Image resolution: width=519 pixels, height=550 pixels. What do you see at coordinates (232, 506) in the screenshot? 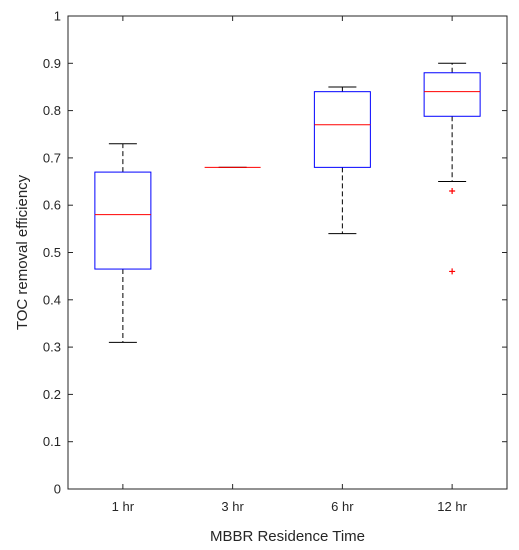
I see `x-tick-label: 3 hr` at bounding box center [232, 506].